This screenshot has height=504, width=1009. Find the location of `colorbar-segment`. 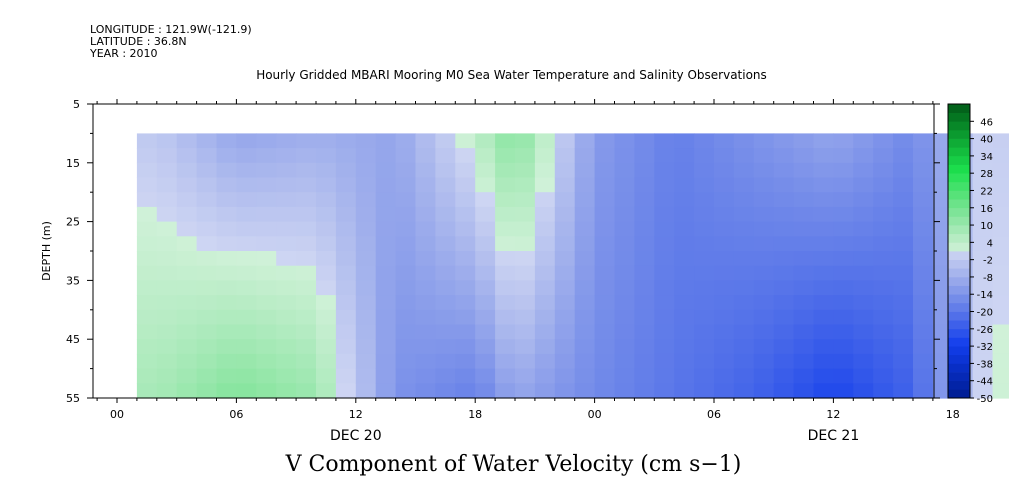

colorbar-segment is located at coordinates (959, 333).